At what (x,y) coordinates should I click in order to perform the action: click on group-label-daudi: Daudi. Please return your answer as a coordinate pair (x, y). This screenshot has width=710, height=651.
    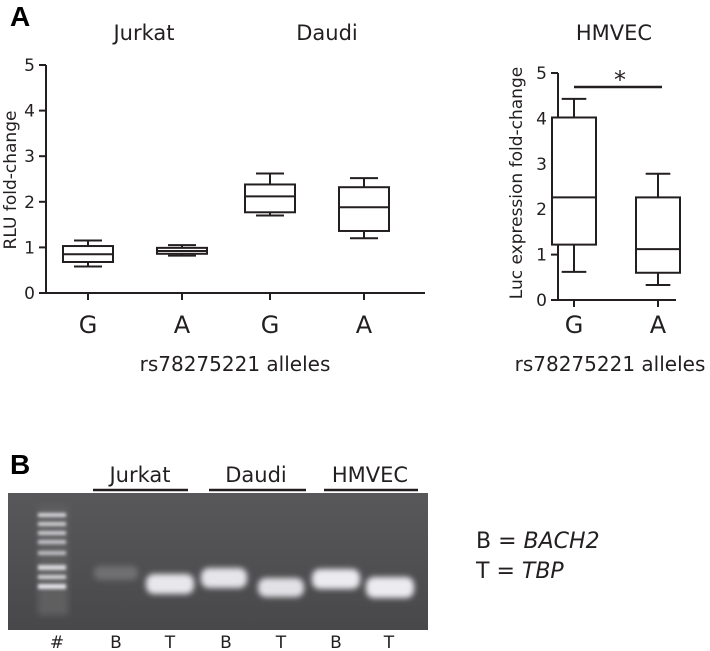
    Looking at the image, I should click on (327, 33).